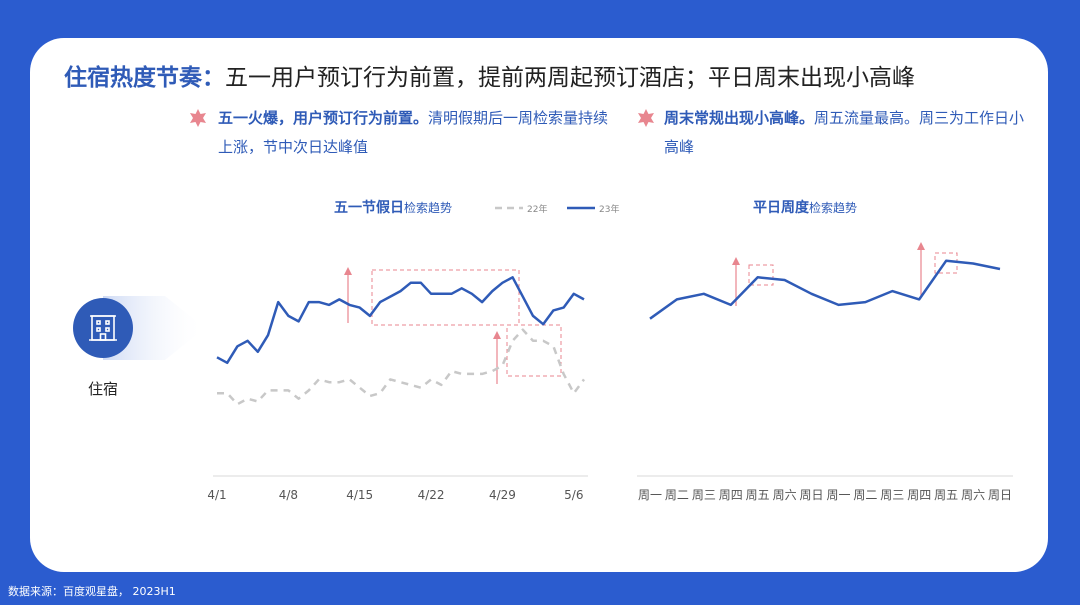 The height and width of the screenshot is (605, 1080). What do you see at coordinates (413, 132) in the screenshot?
I see `bullet-text: 清明假期后一周检索量持续上涨，节中次日达峰值` at bounding box center [413, 132].